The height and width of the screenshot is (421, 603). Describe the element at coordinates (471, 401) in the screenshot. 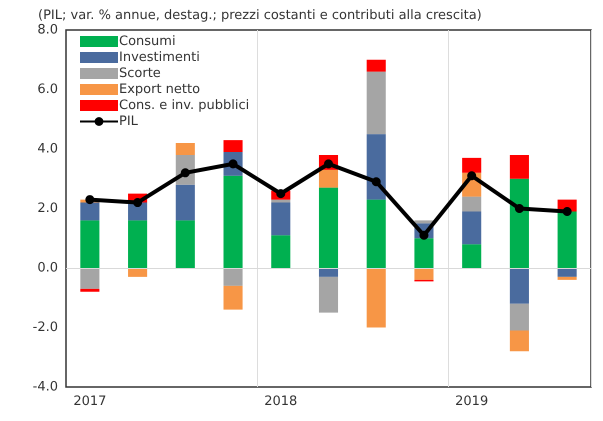

I see `x-tick-label: 2019` at that location.